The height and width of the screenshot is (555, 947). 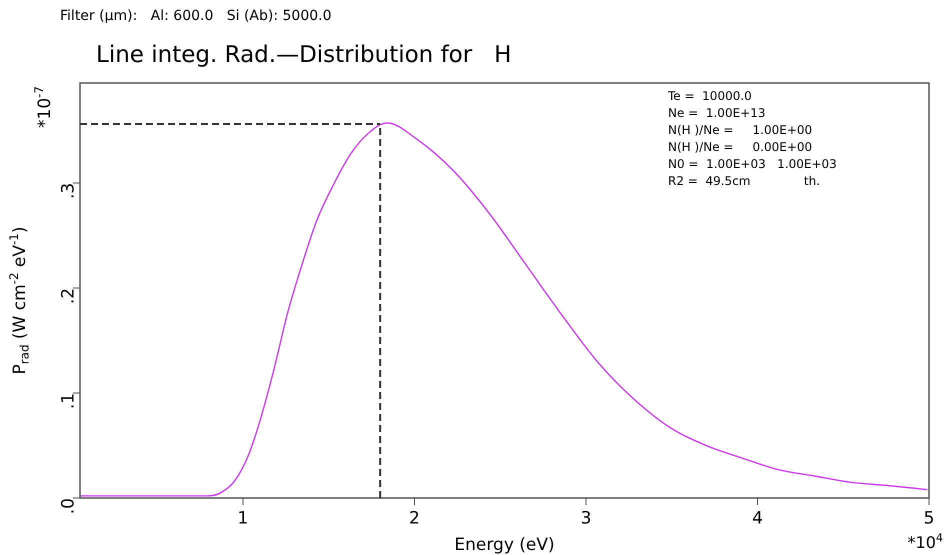 I want to click on text: *10-7, so click(x=43, y=107).